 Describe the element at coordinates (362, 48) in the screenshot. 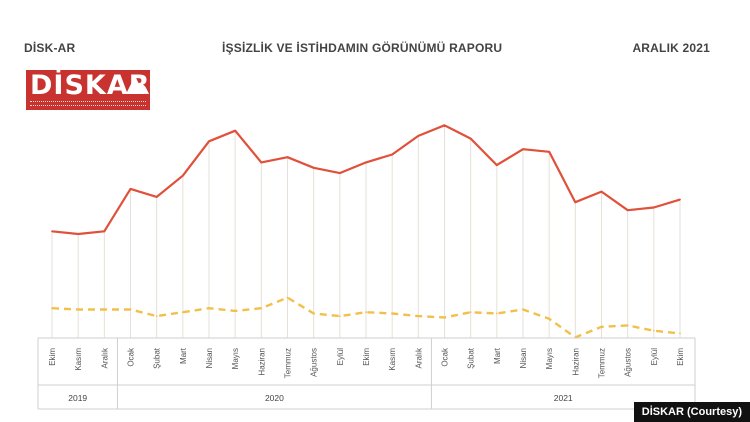

I see `report-title: İŞSİZLİK VE İSTİHDAMIN GÖRÜNÜMÜ RAPORU` at that location.